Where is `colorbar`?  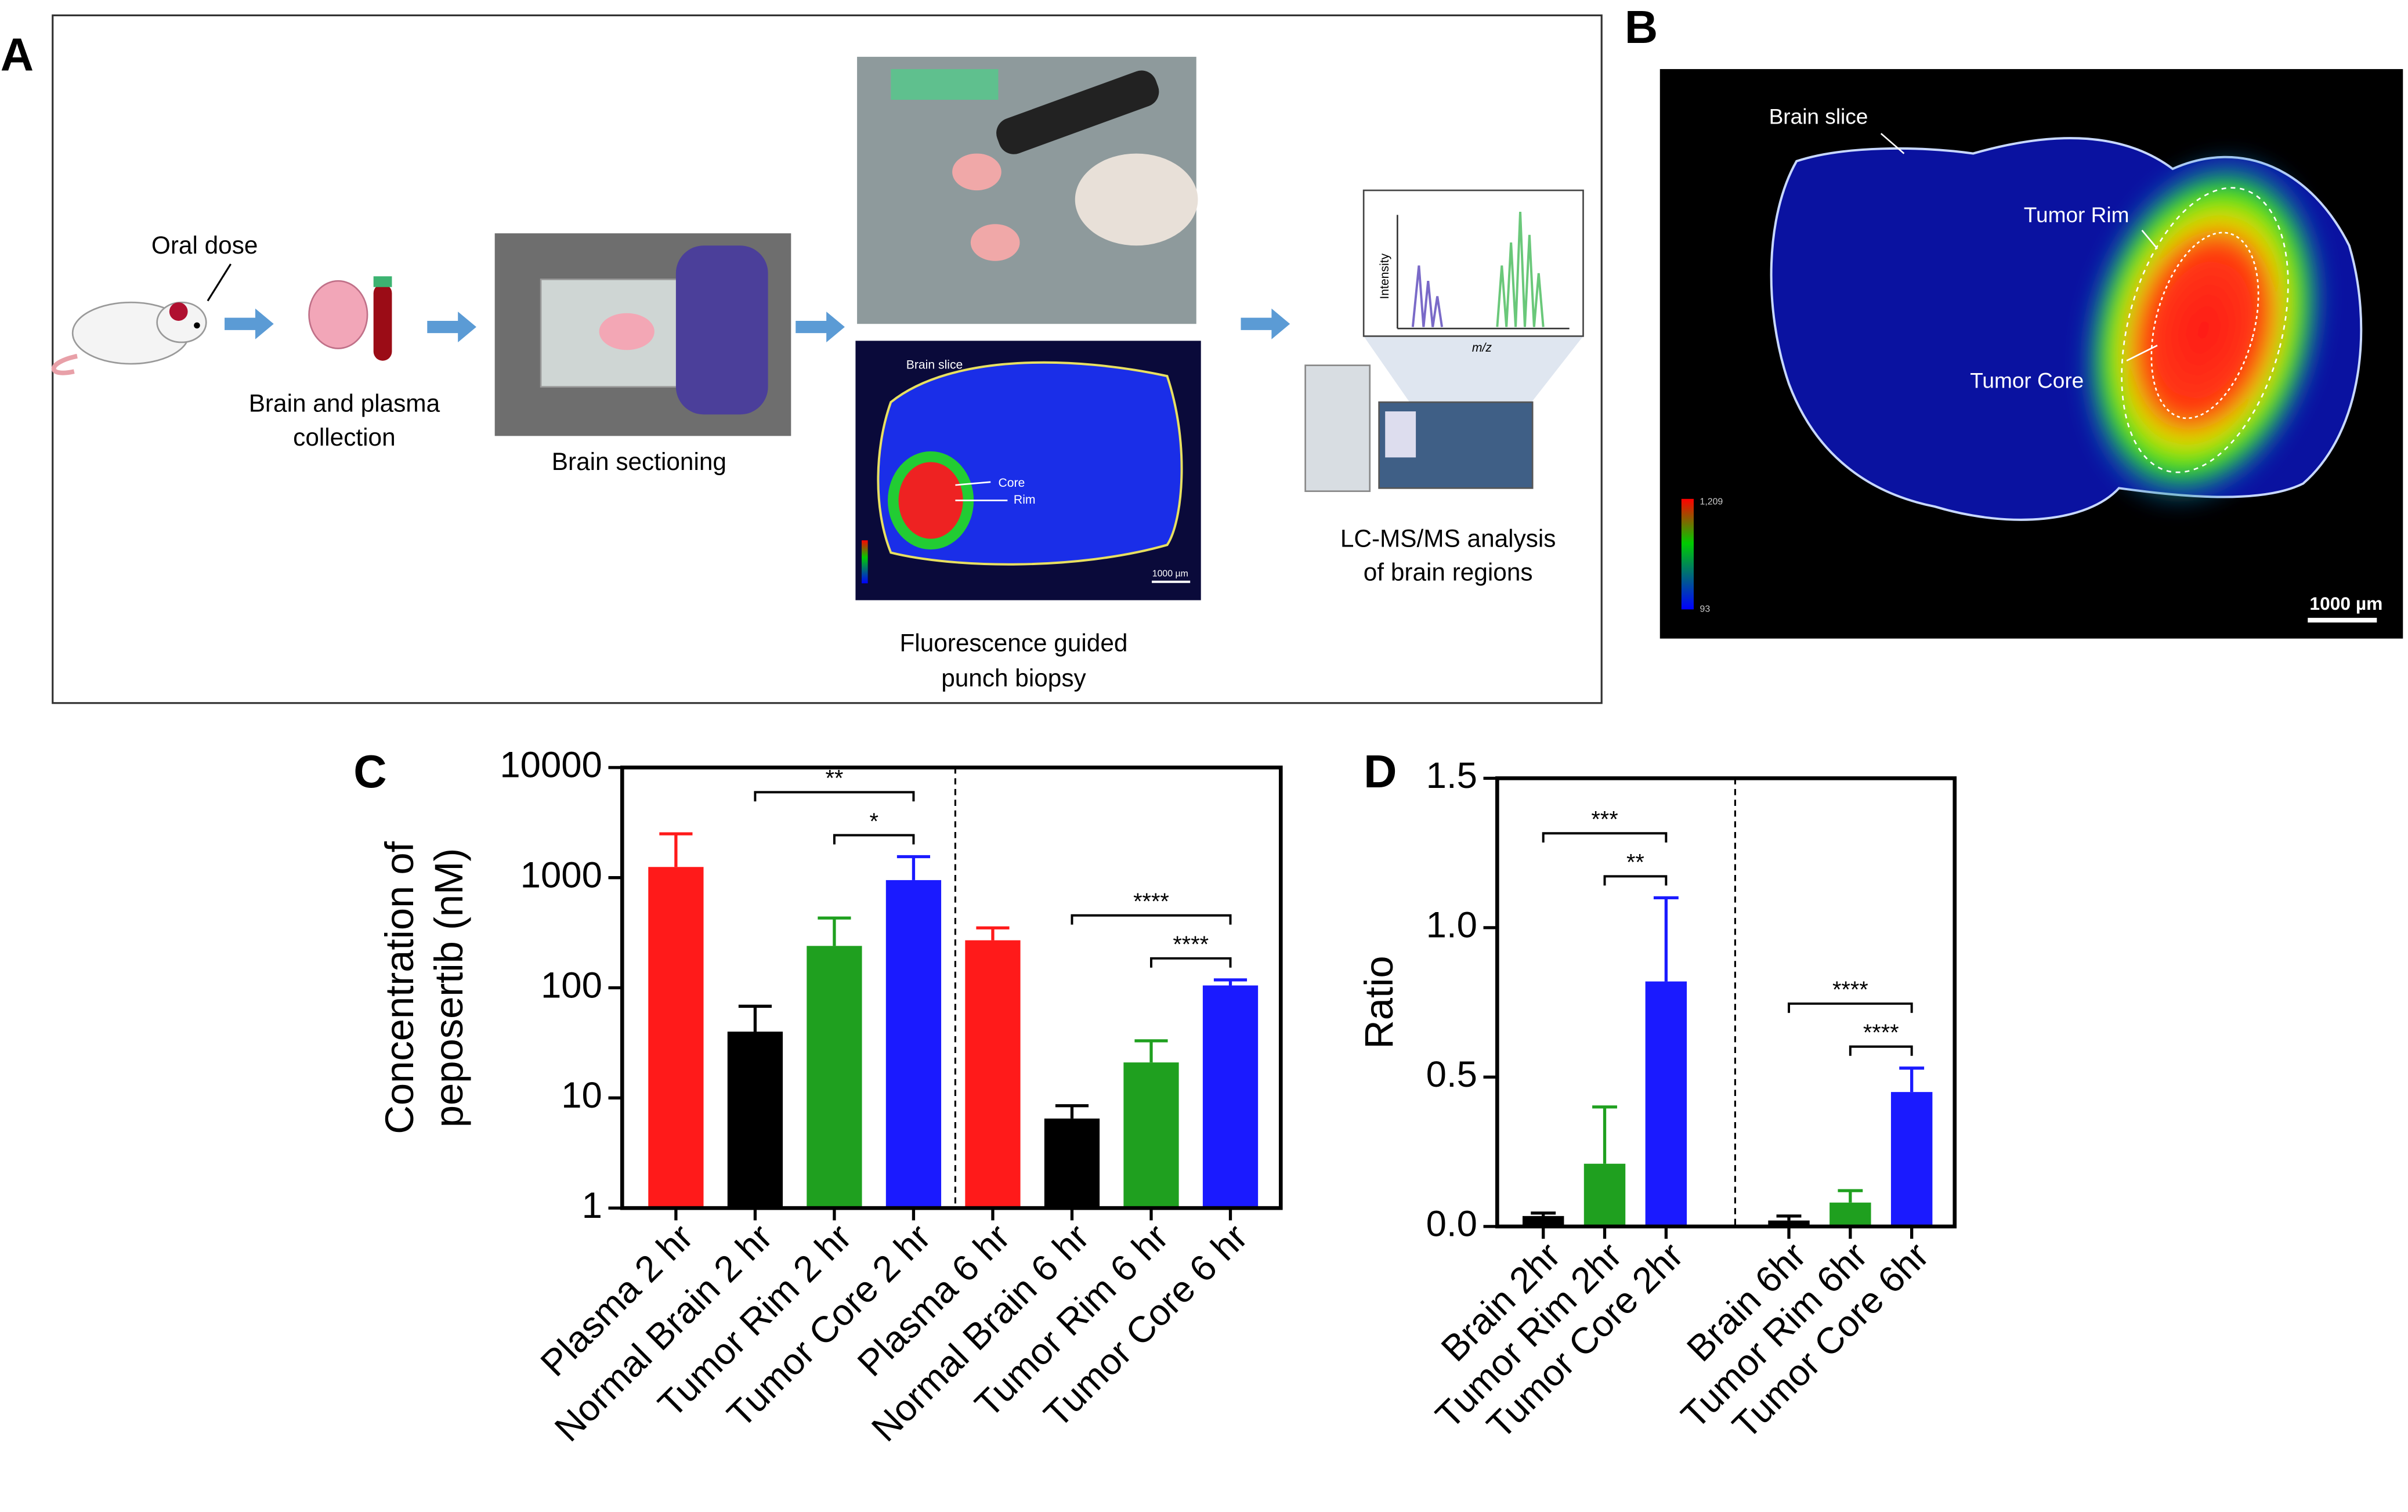
colorbar is located at coordinates (1687, 554).